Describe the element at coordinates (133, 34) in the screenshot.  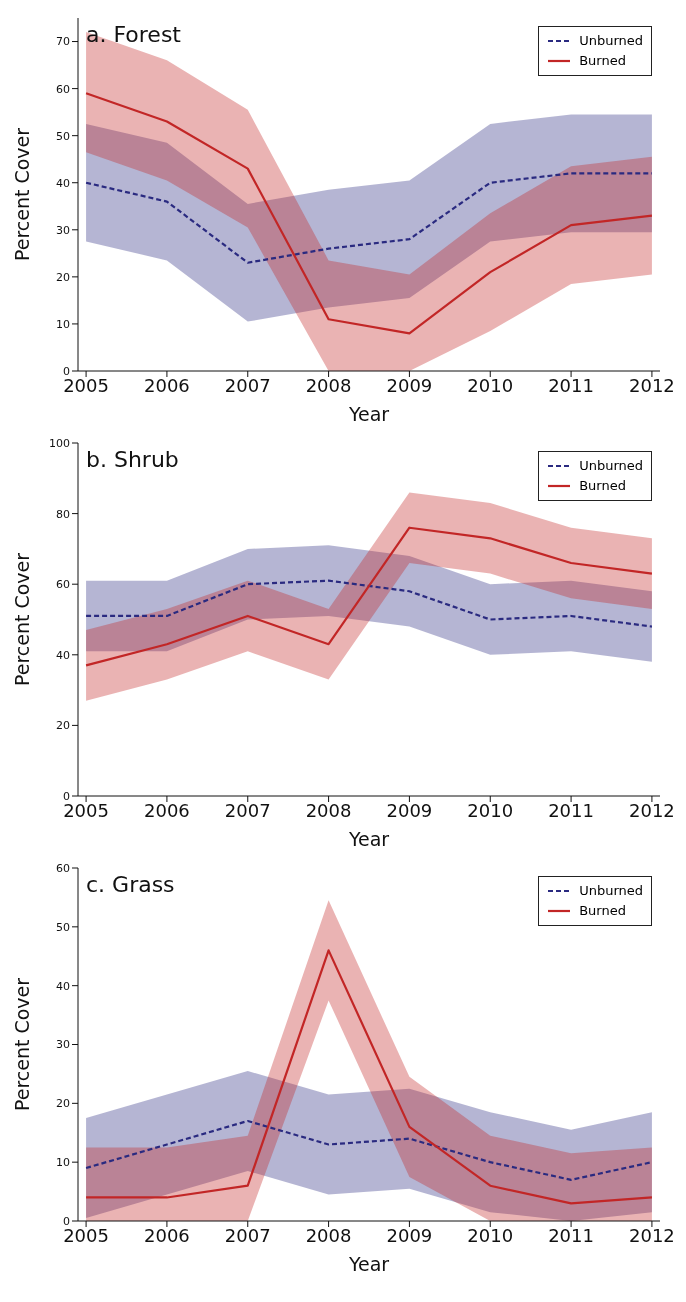
I see `chart-title: a. Forest` at that location.